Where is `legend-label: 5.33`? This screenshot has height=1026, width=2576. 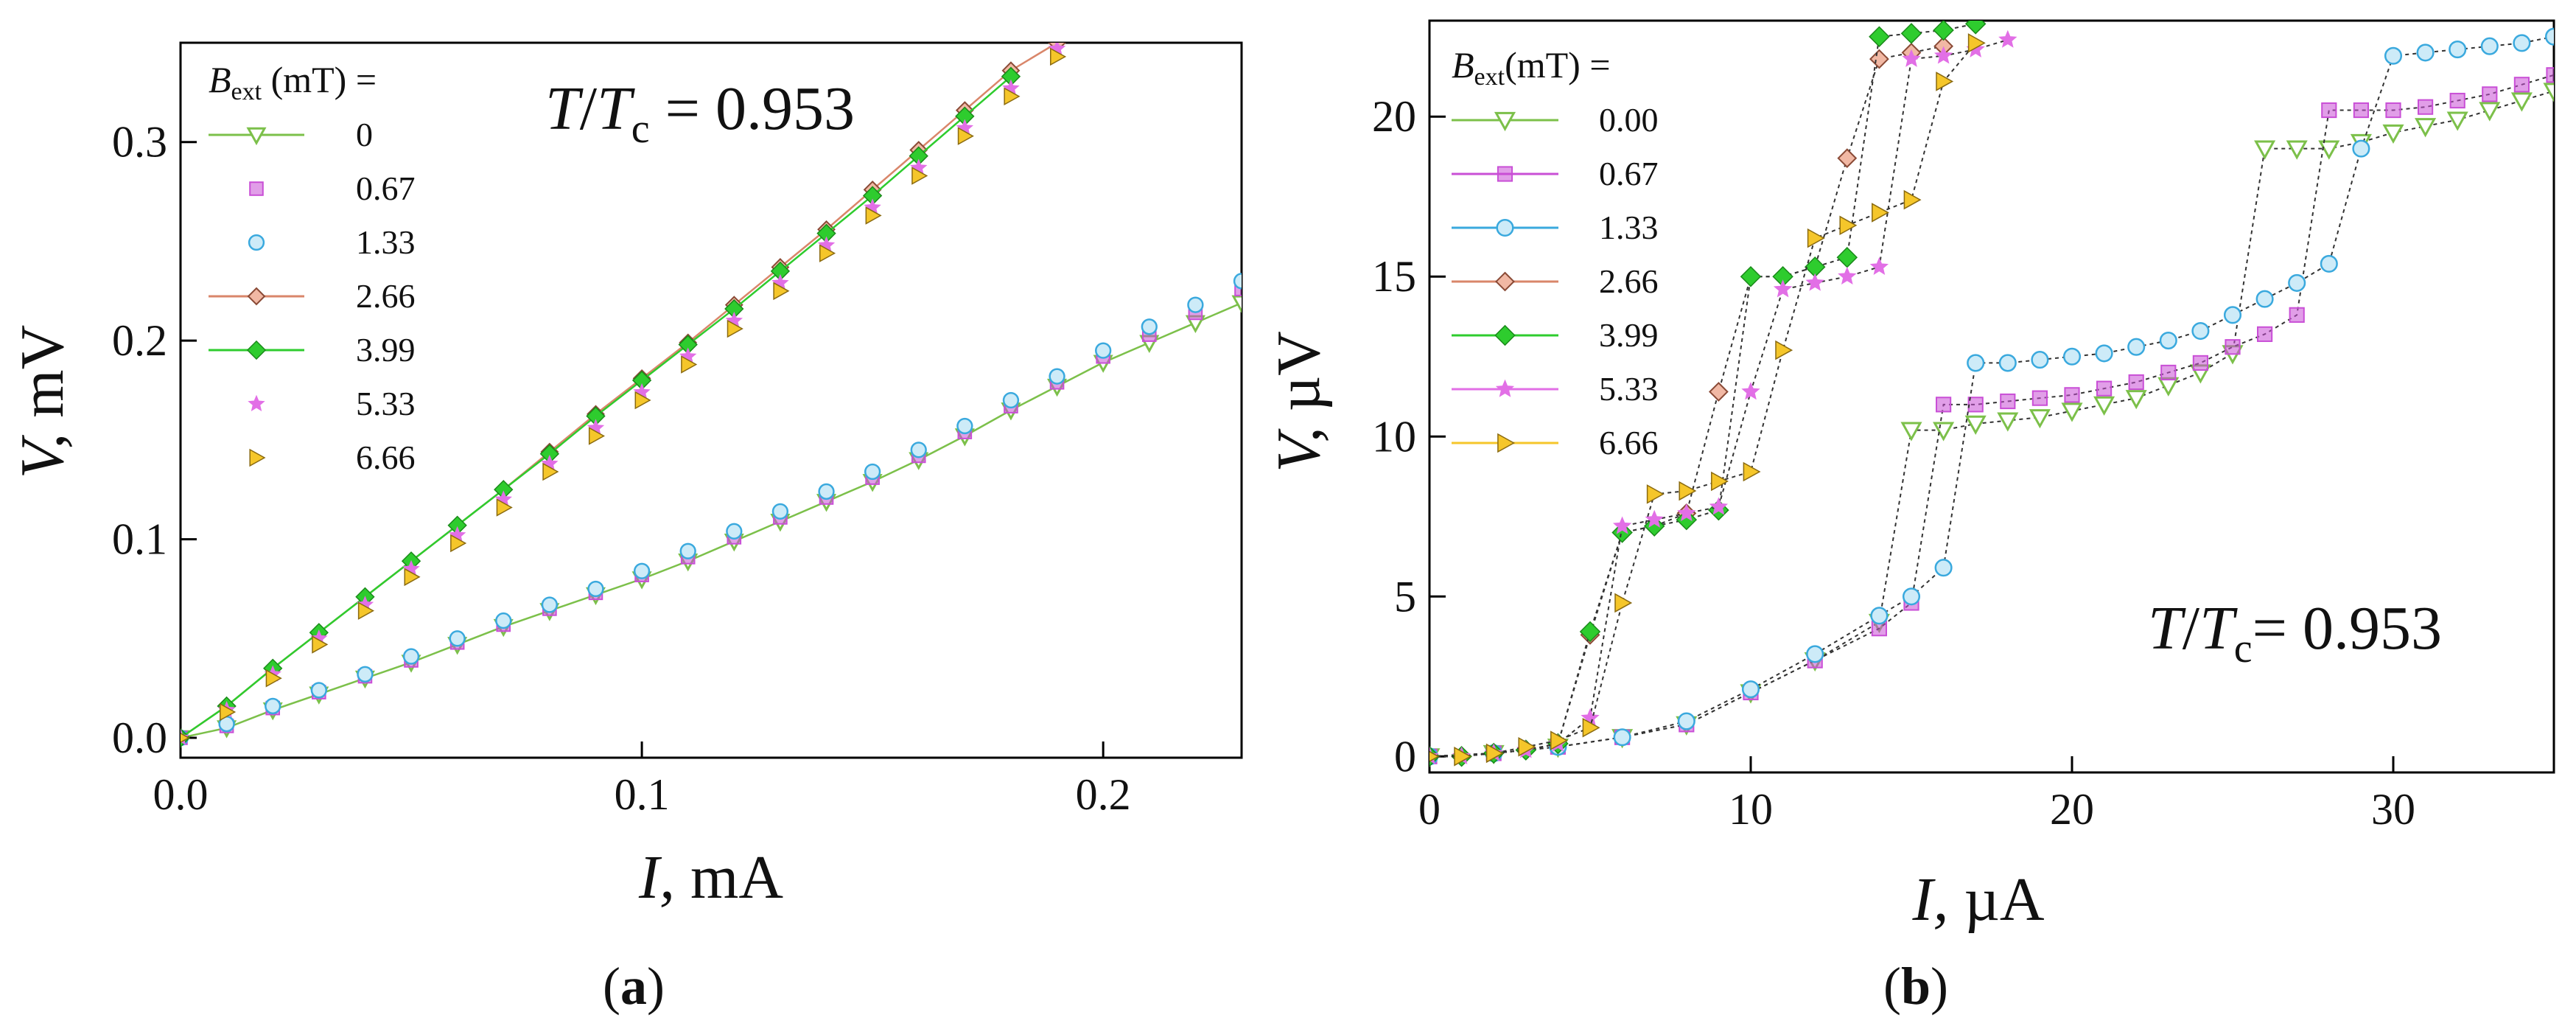 legend-label: 5.33 is located at coordinates (1629, 389).